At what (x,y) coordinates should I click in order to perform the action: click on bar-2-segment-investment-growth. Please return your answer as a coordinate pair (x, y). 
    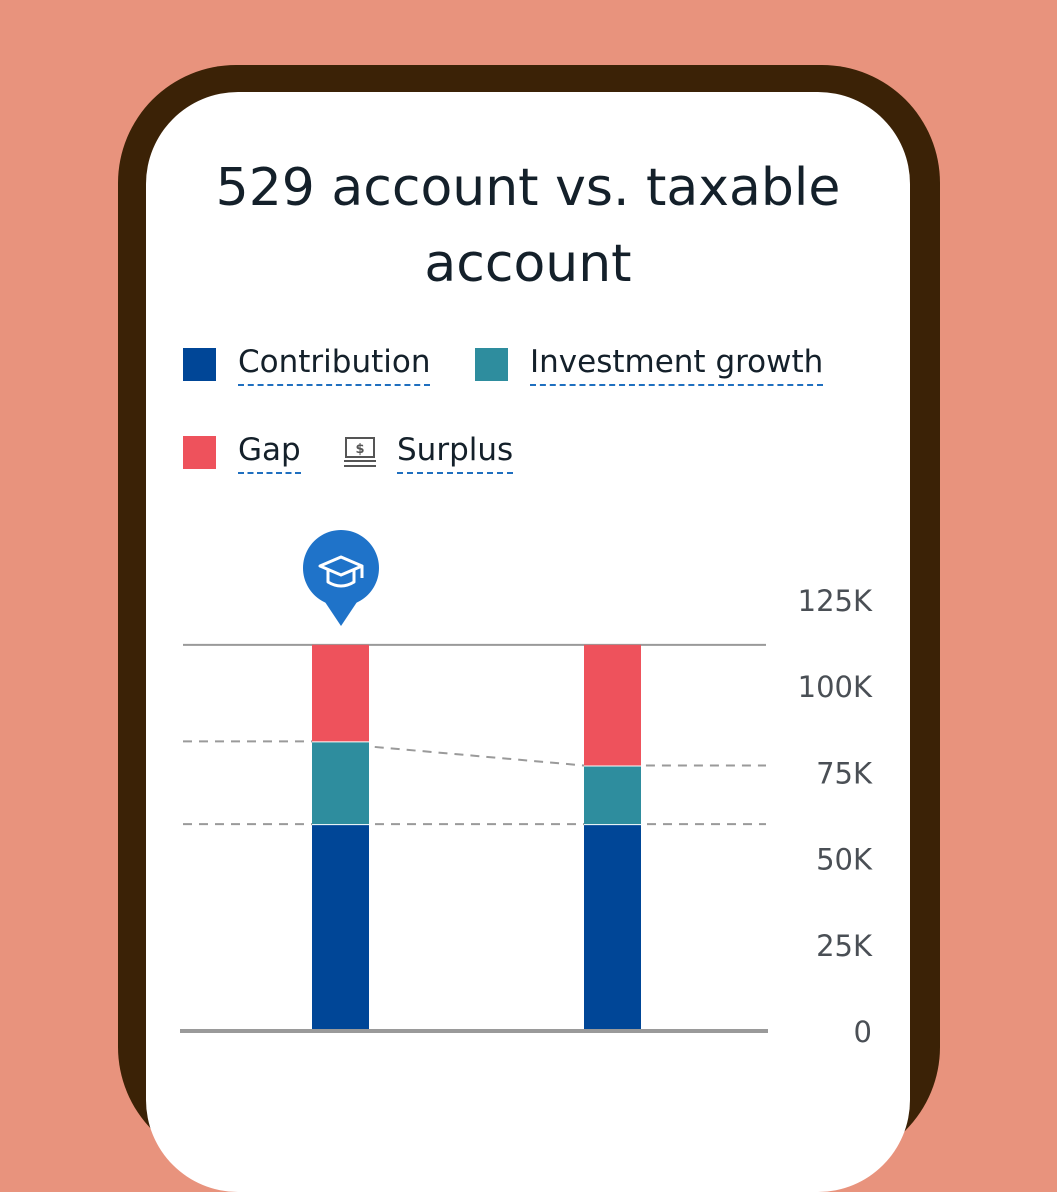
    Looking at the image, I should click on (612, 795).